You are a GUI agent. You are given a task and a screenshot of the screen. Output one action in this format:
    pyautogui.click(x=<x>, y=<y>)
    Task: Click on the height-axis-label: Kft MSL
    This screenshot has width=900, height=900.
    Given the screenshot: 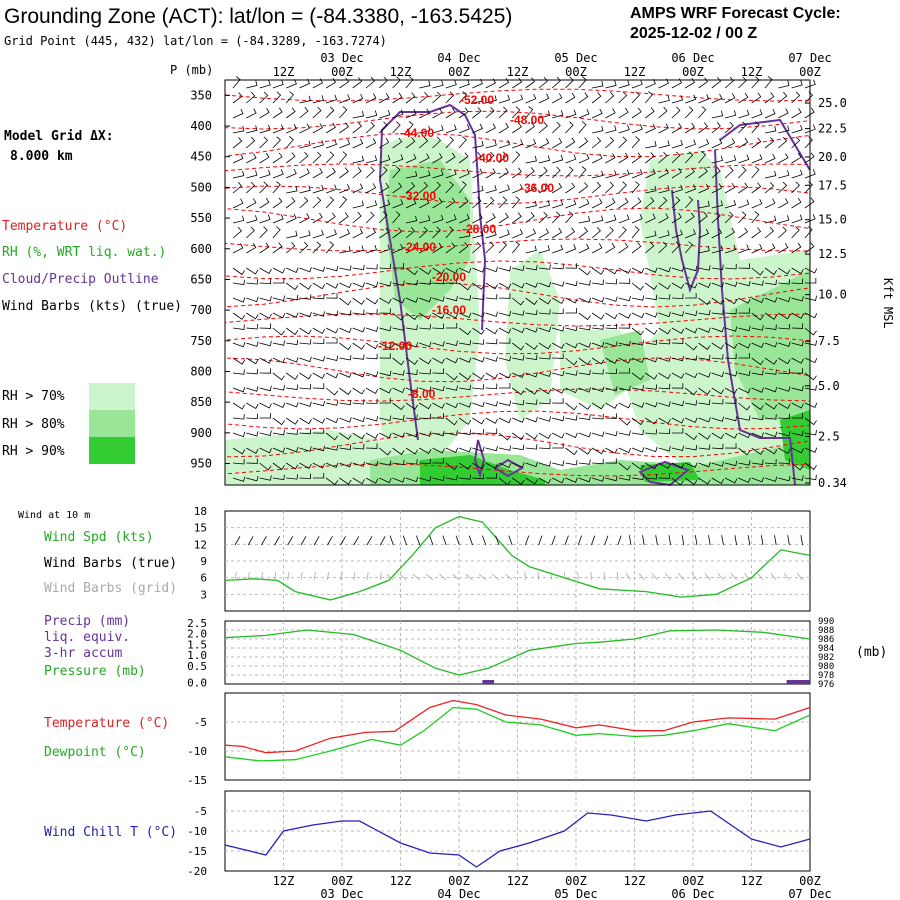 What is the action you would take?
    pyautogui.click(x=888, y=303)
    